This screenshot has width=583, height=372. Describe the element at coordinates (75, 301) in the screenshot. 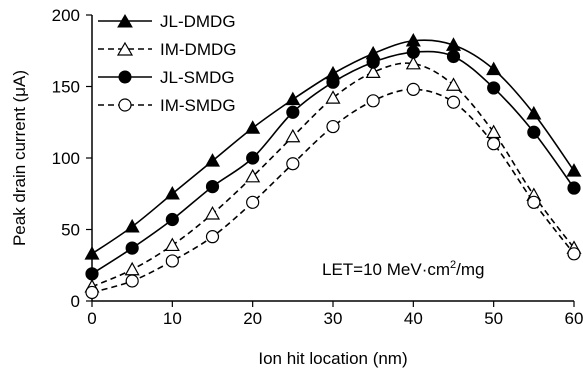

I see `y-tick-label: 0` at that location.